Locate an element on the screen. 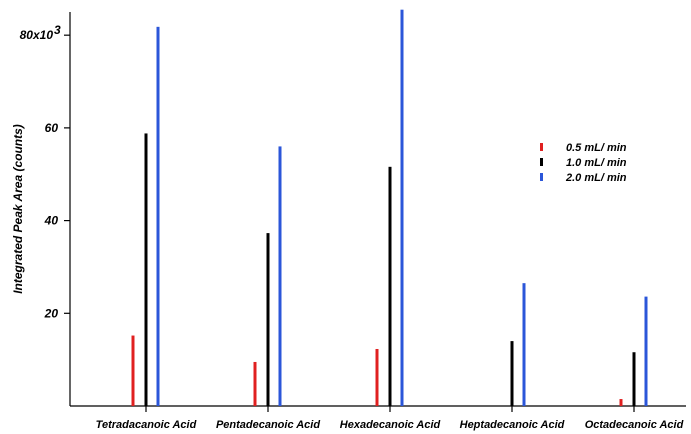 Image resolution: width=691 pixels, height=434 pixels. y-axis-title: Integrated Peak Area (counts) is located at coordinates (18, 209).